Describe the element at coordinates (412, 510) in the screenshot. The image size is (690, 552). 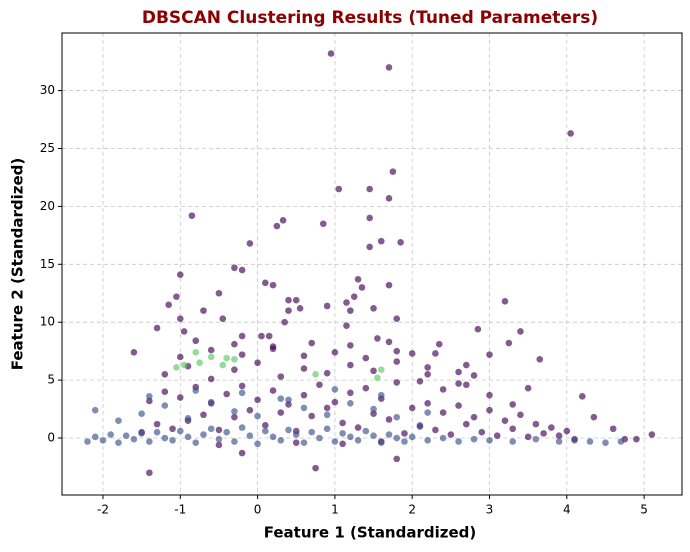
I see `x-tick-label: 2` at that location.